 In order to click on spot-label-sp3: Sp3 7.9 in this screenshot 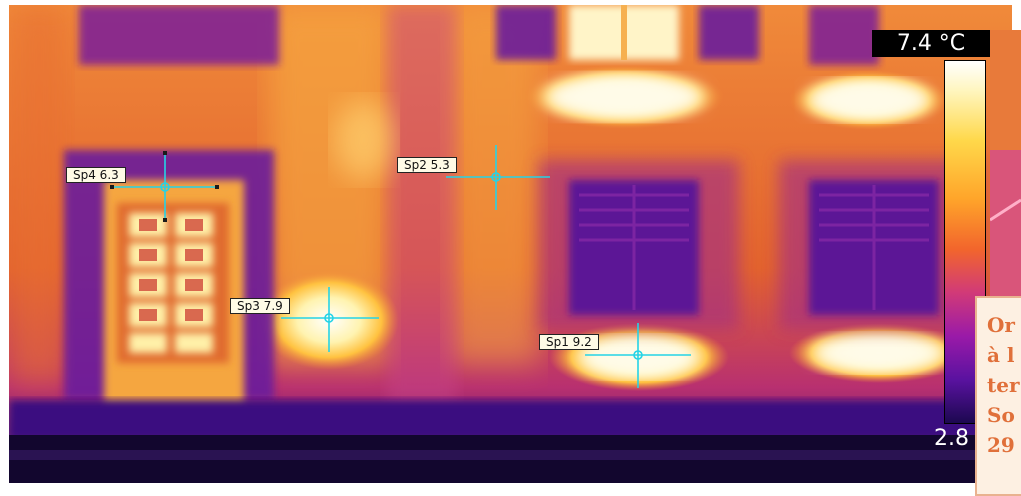, I will do `click(260, 306)`.